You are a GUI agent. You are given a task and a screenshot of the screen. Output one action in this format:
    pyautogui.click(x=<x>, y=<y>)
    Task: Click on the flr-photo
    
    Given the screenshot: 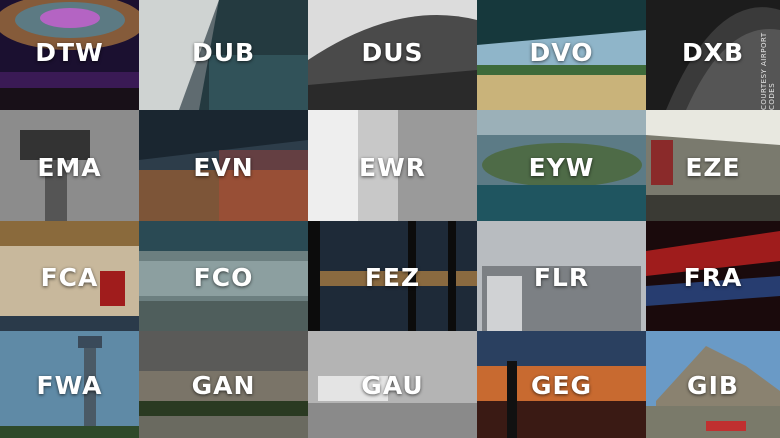 What is the action you would take?
    pyautogui.click(x=561, y=276)
    